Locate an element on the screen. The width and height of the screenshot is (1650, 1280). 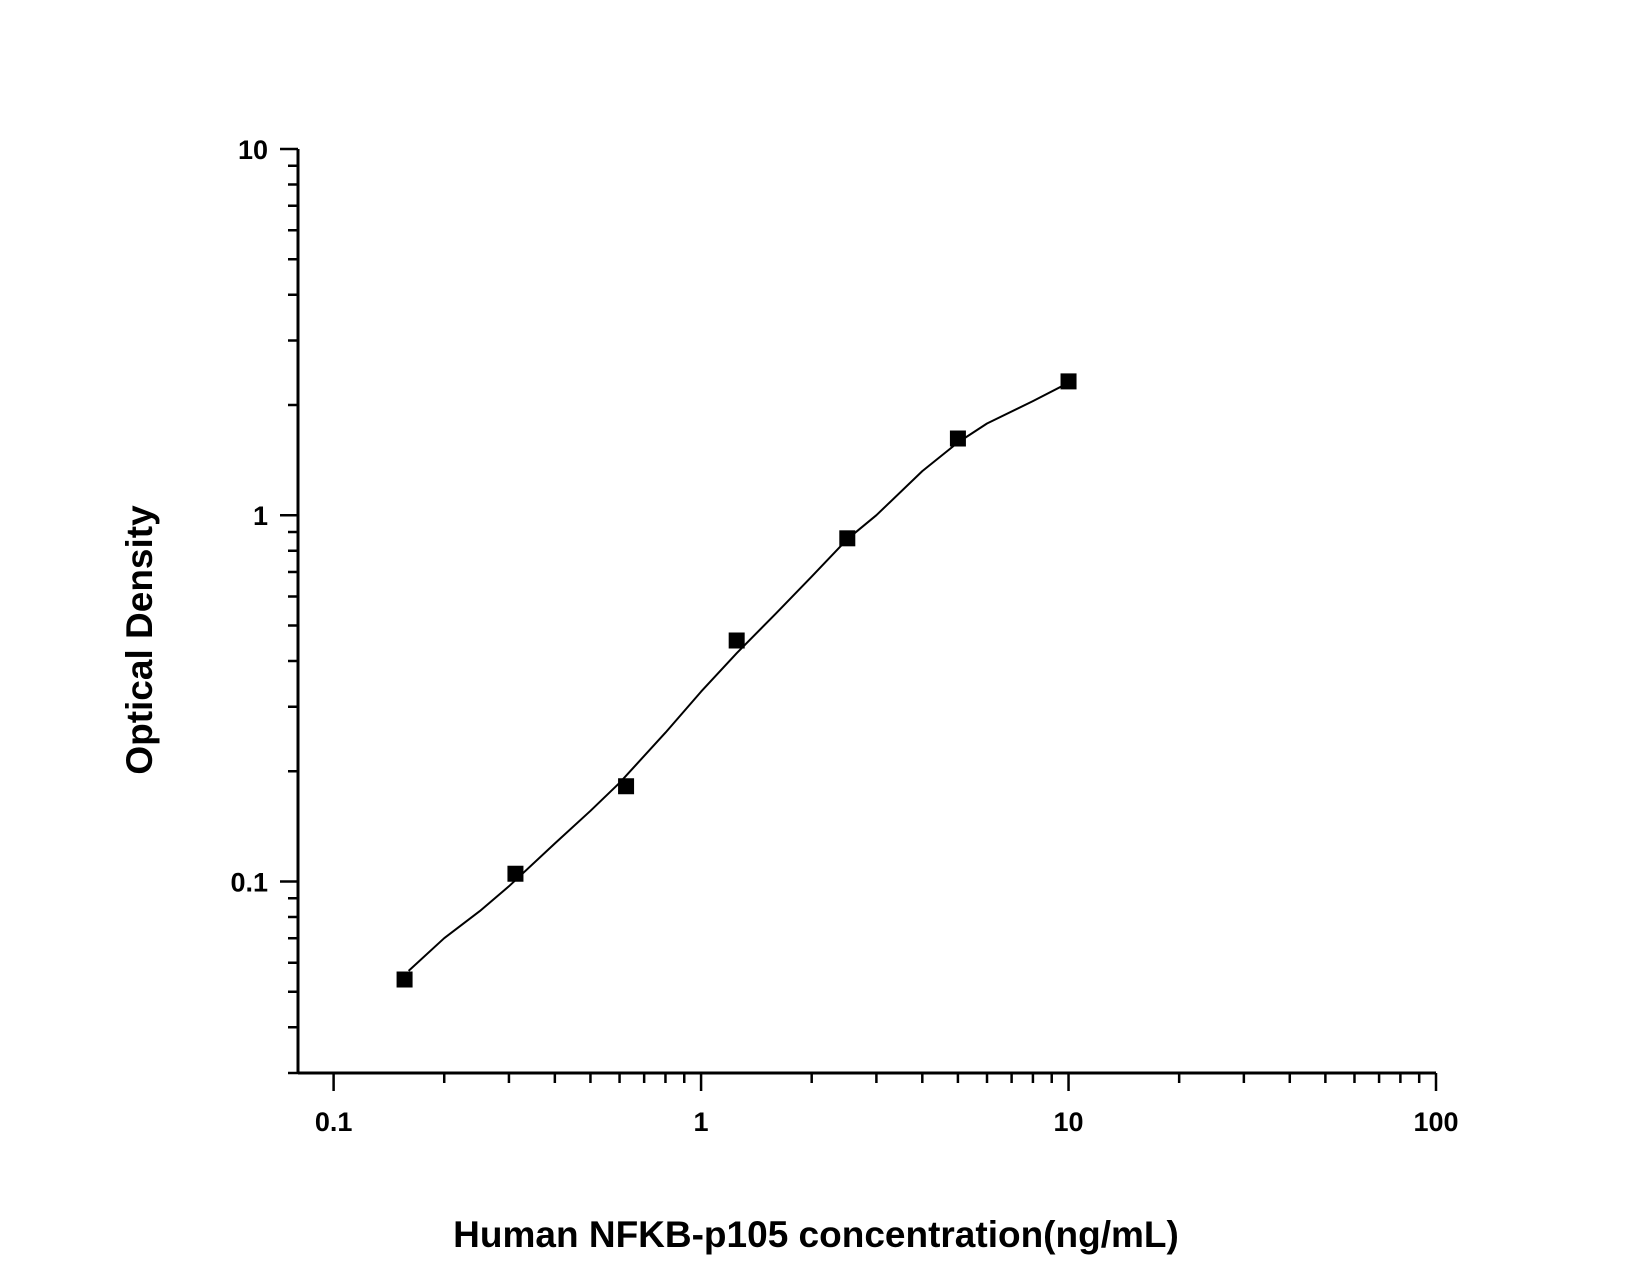
y-tick-label: 1 is located at coordinates (260, 516).